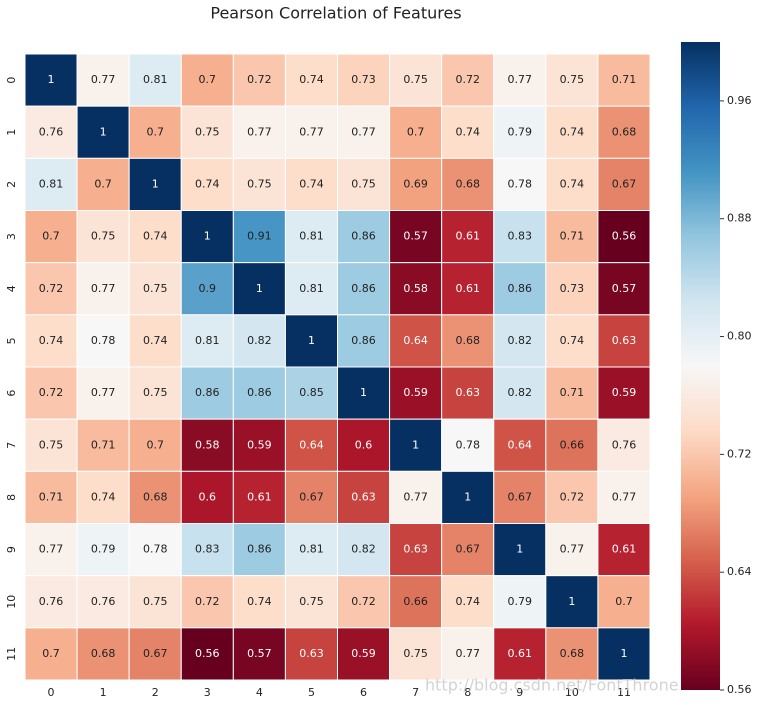 This screenshot has height=705, width=757. I want to click on cell-label: 0.59, so click(363, 653).